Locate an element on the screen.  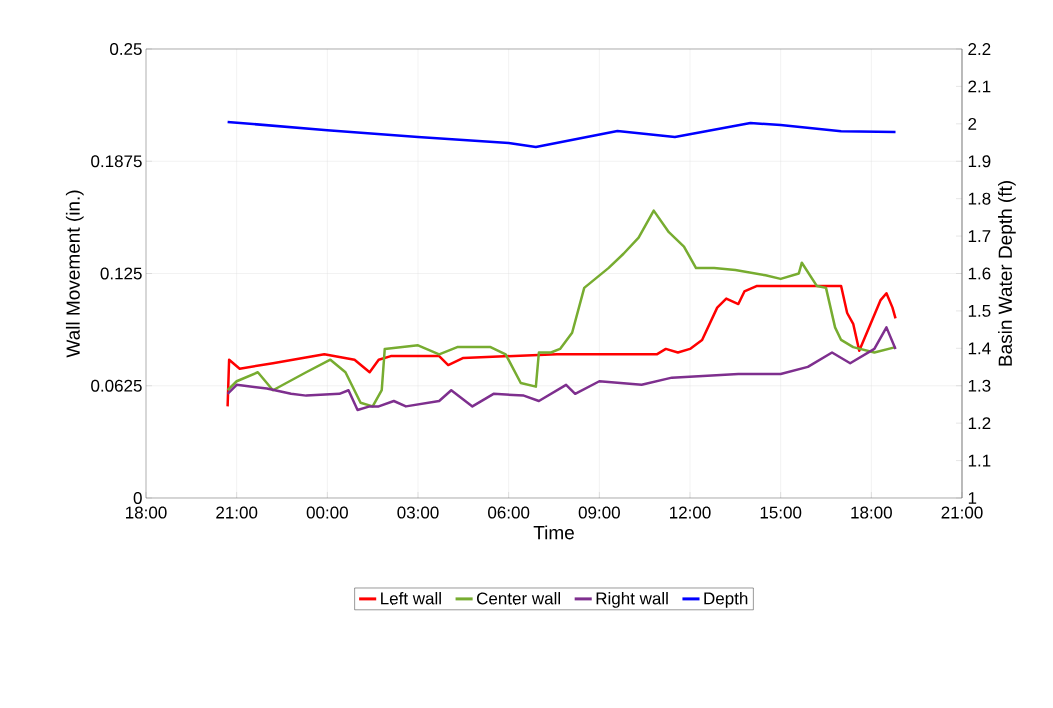
y-tick-label: 0 is located at coordinates (137, 498).